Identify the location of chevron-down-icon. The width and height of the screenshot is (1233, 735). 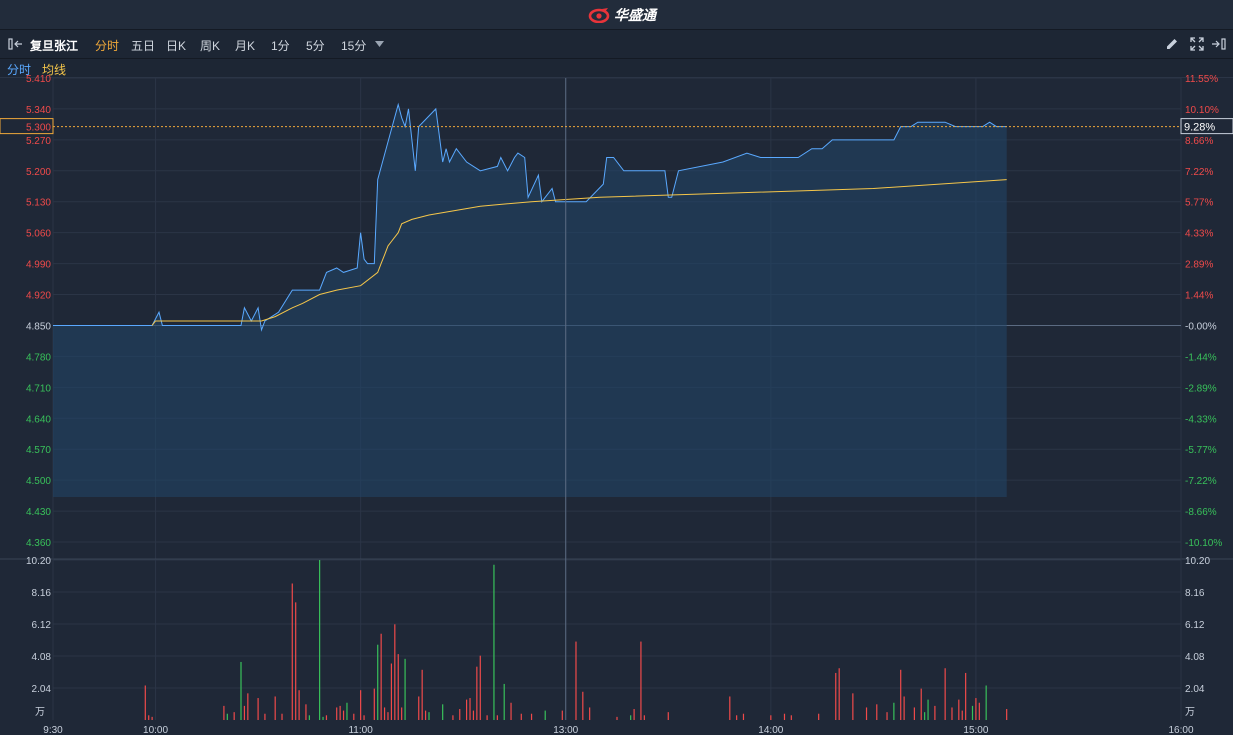
(379, 44).